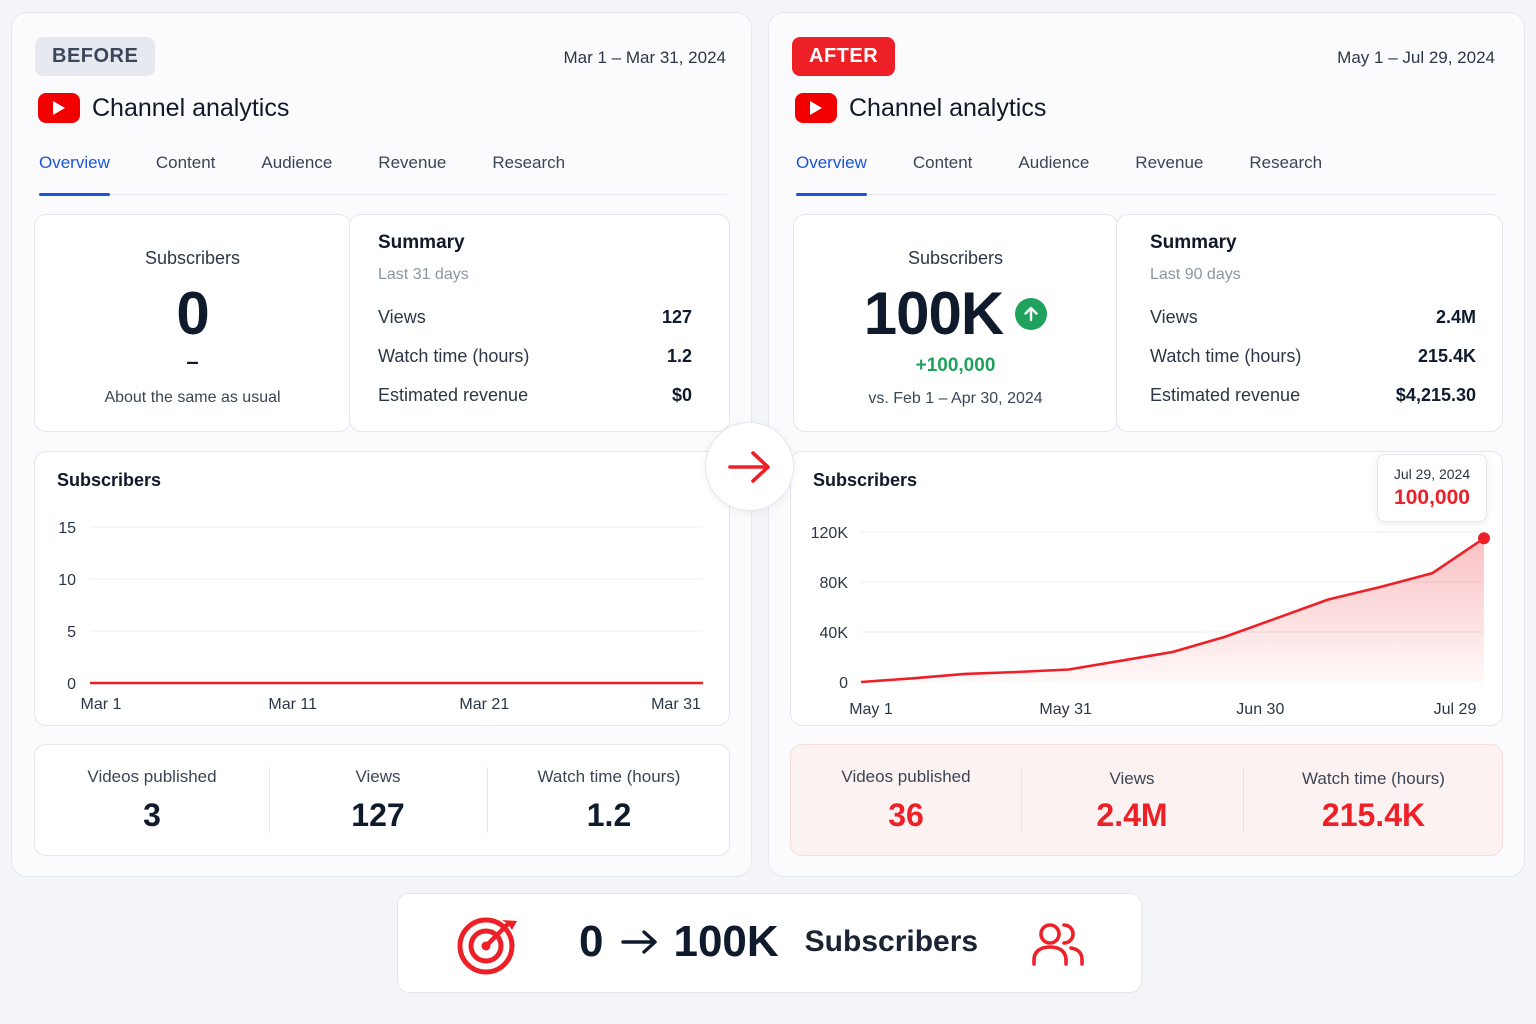 This screenshot has width=1536, height=1024. I want to click on milestone-text: 0 100K Subscribers, so click(778, 942).